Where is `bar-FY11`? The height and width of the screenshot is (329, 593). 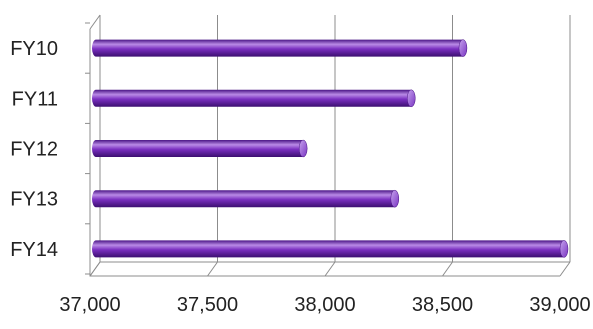 bar-FY11 is located at coordinates (254, 98).